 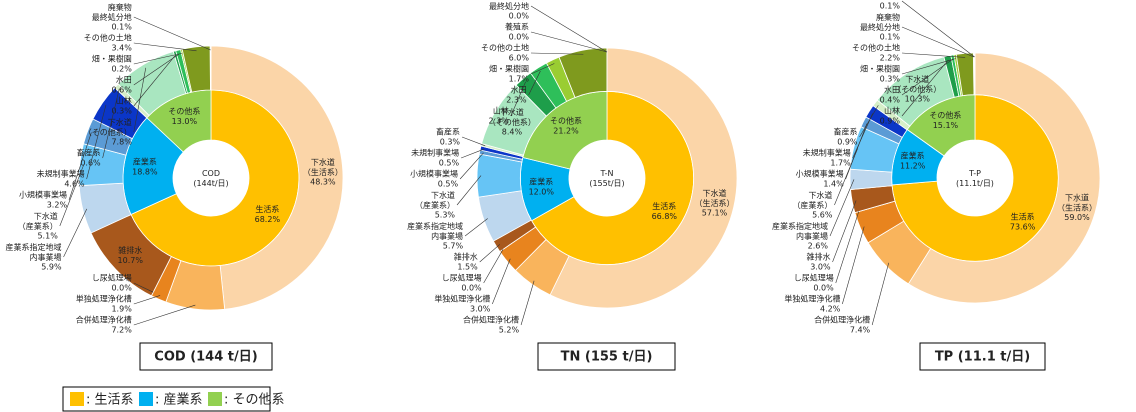 What do you see at coordinates (61, 174) in the screenshot?
I see `outer-label: 未規制事業場` at bounding box center [61, 174].